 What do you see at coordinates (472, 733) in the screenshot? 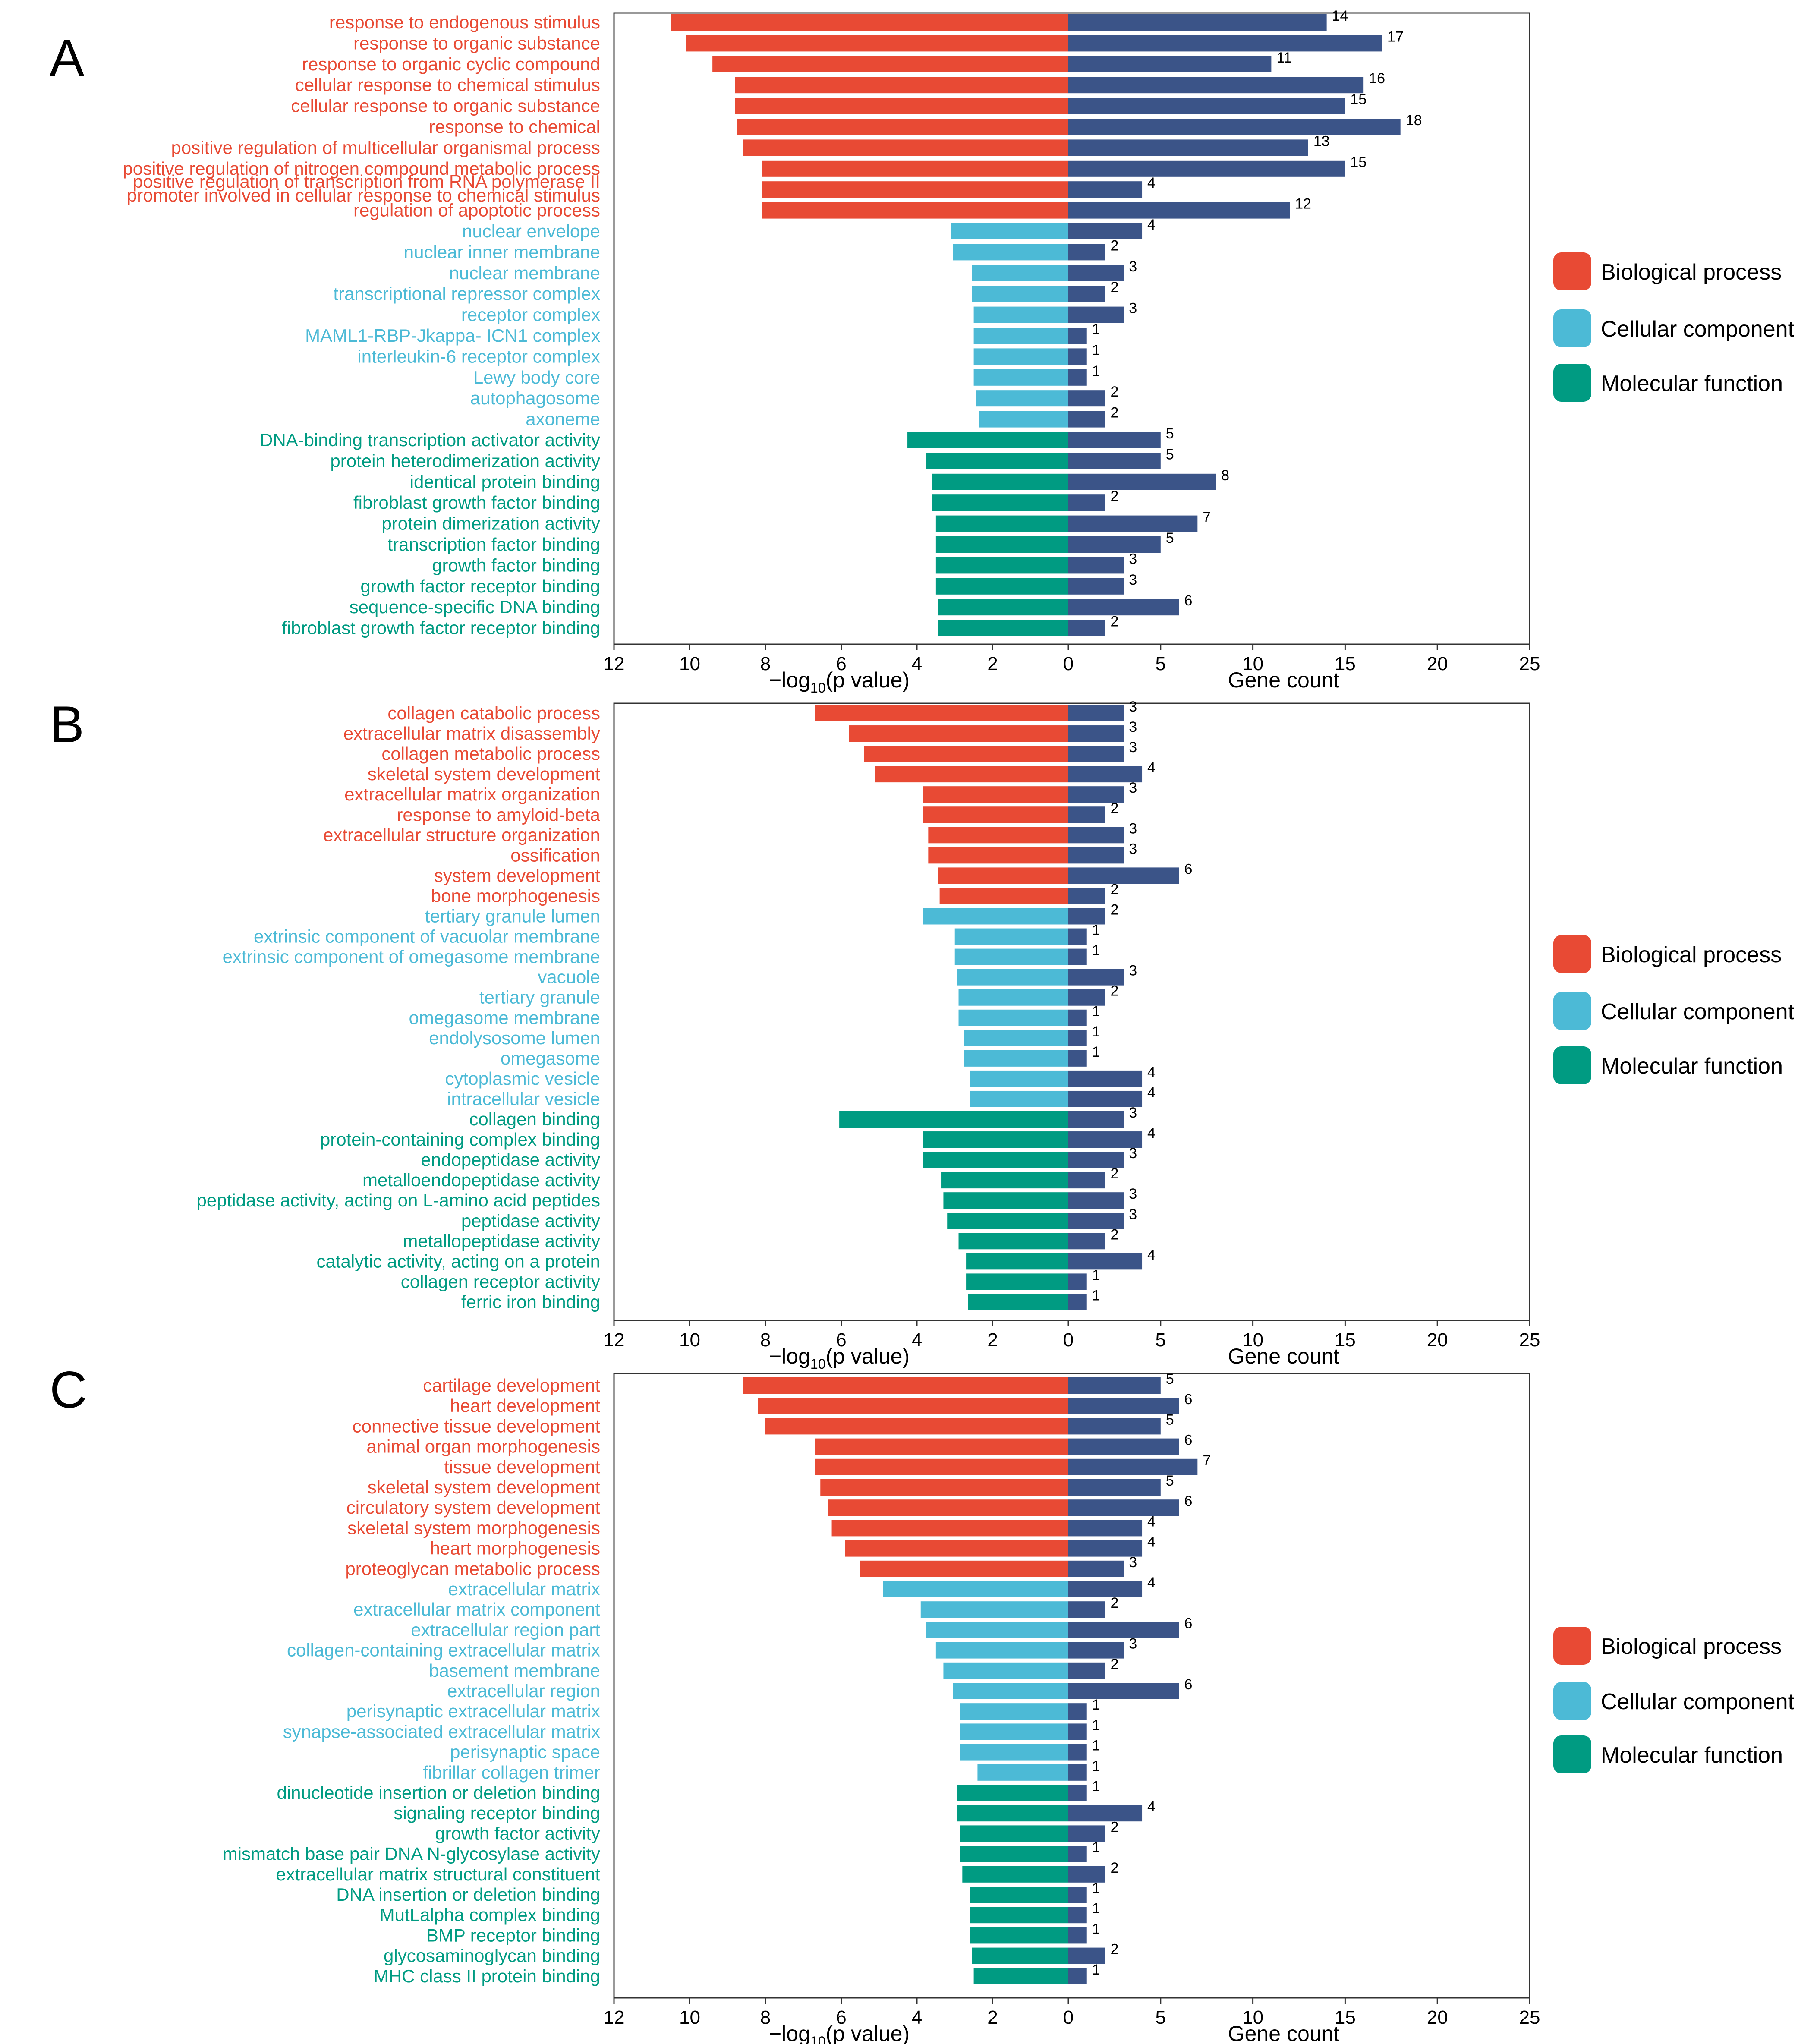
I see `term-label: extracellular matrix disassembly` at bounding box center [472, 733].